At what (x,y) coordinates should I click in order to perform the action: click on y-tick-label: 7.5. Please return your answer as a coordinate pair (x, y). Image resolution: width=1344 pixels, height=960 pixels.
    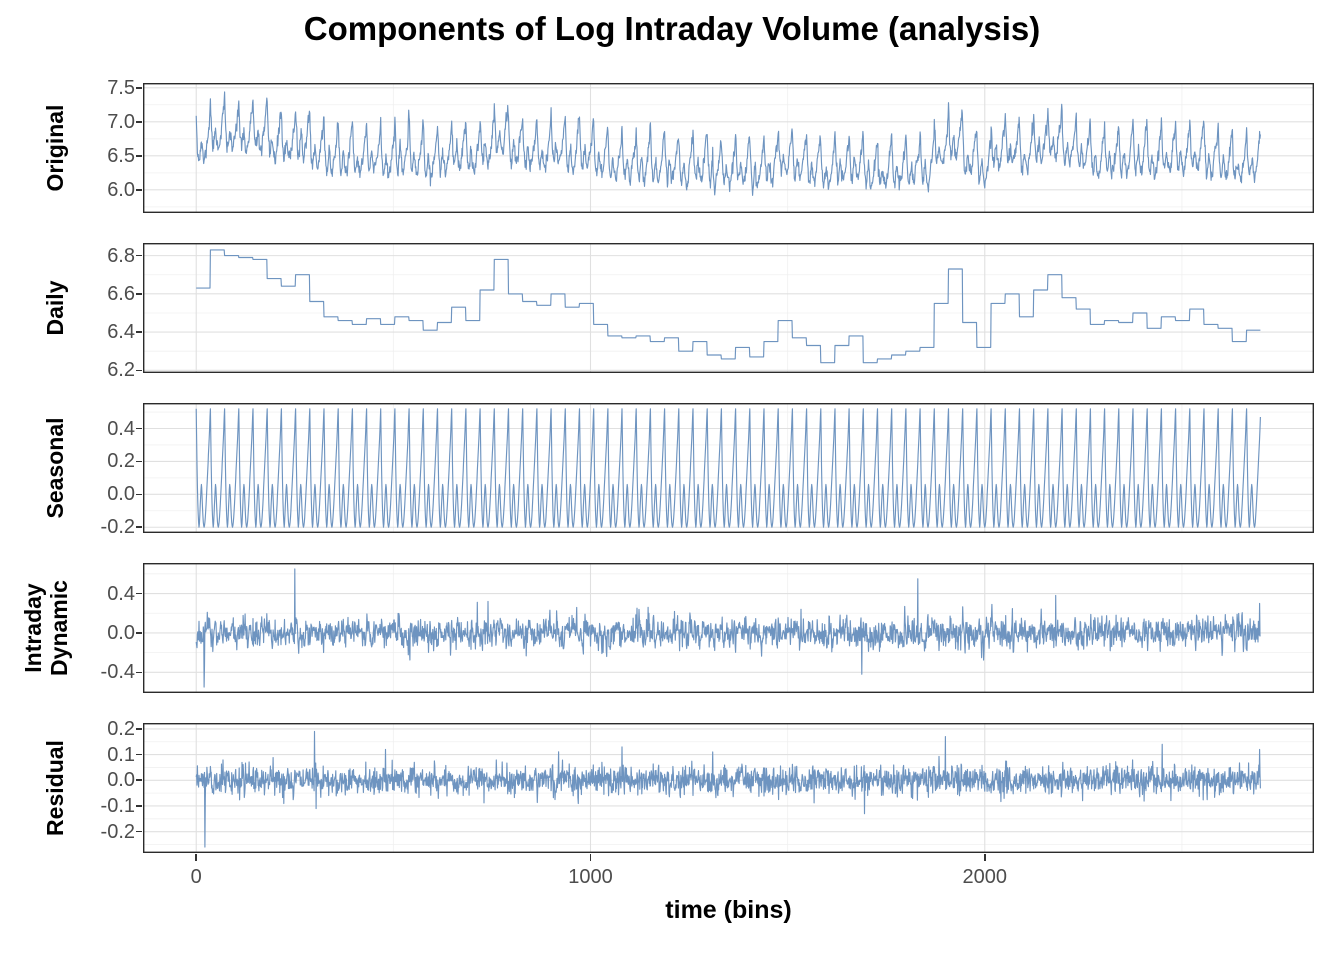
    Looking at the image, I should click on (121, 87).